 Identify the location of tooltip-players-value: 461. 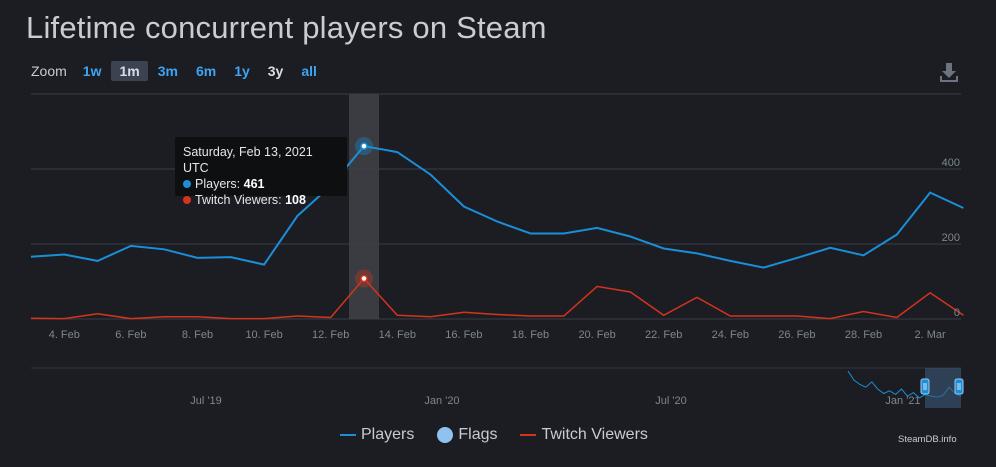
(254, 184).